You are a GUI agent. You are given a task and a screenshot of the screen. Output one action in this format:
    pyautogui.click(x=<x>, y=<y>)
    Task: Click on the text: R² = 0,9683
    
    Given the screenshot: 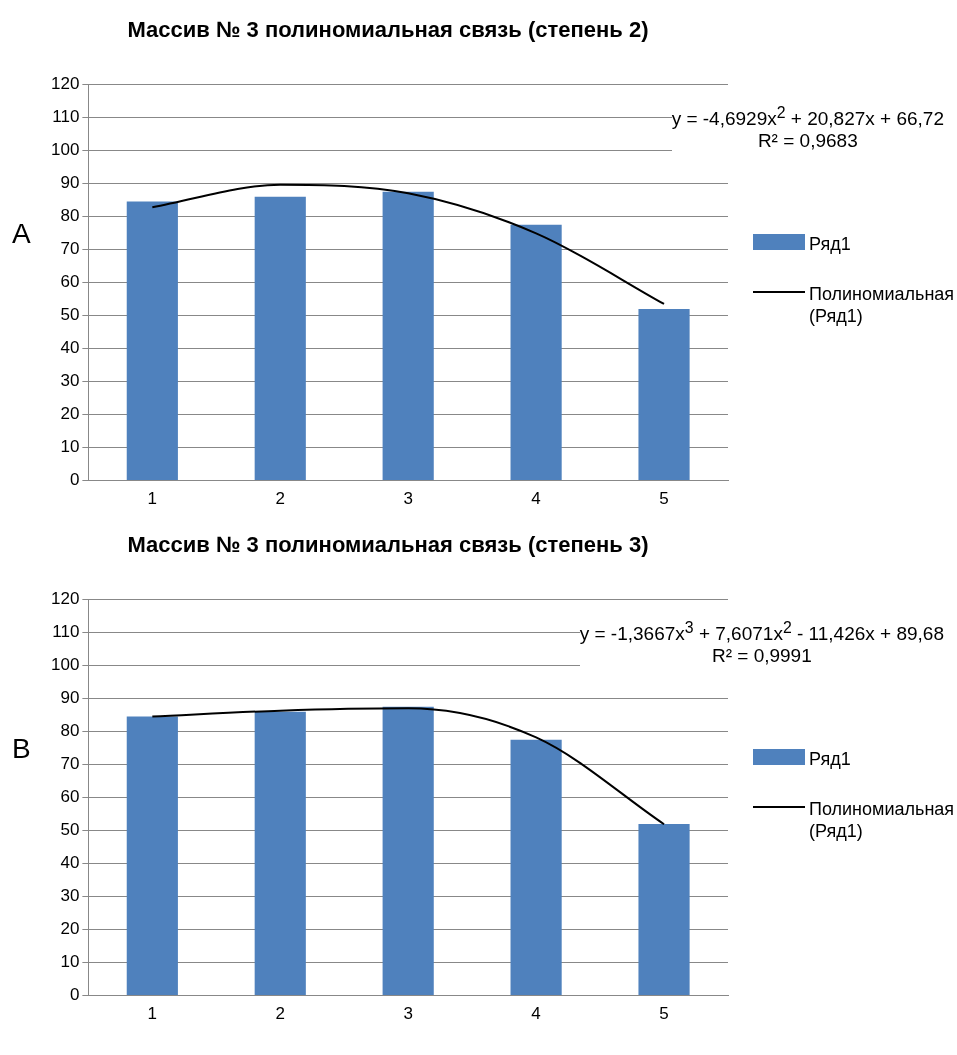 What is the action you would take?
    pyautogui.click(x=807, y=141)
    